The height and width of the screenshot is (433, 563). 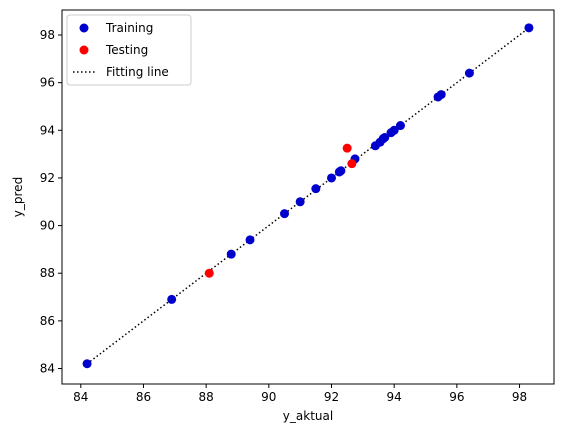 What do you see at coordinates (456, 397) in the screenshot?
I see `x-tick-label-96: 96` at bounding box center [456, 397].